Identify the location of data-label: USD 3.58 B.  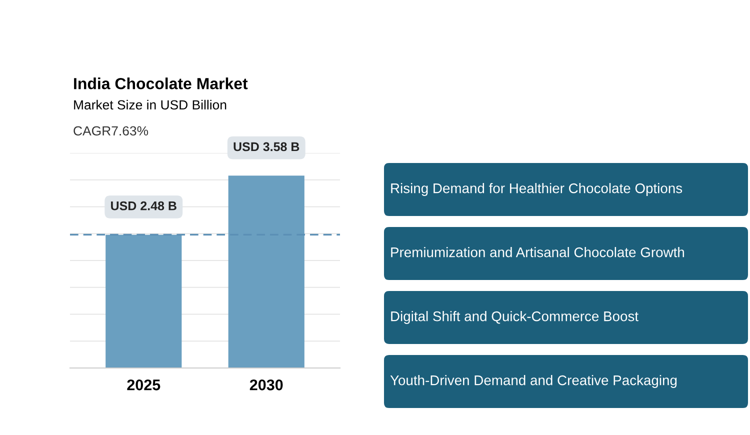
(267, 147).